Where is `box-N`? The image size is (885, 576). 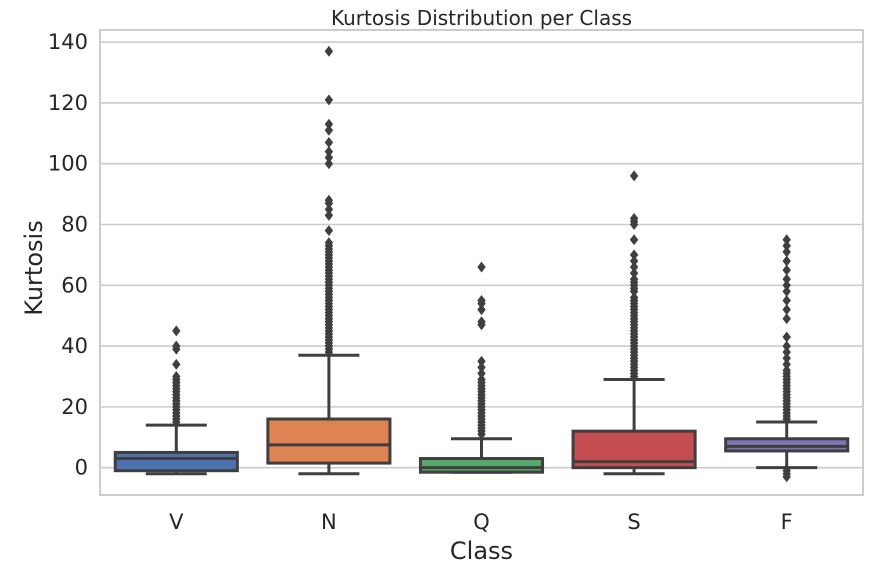
box-N is located at coordinates (329, 260).